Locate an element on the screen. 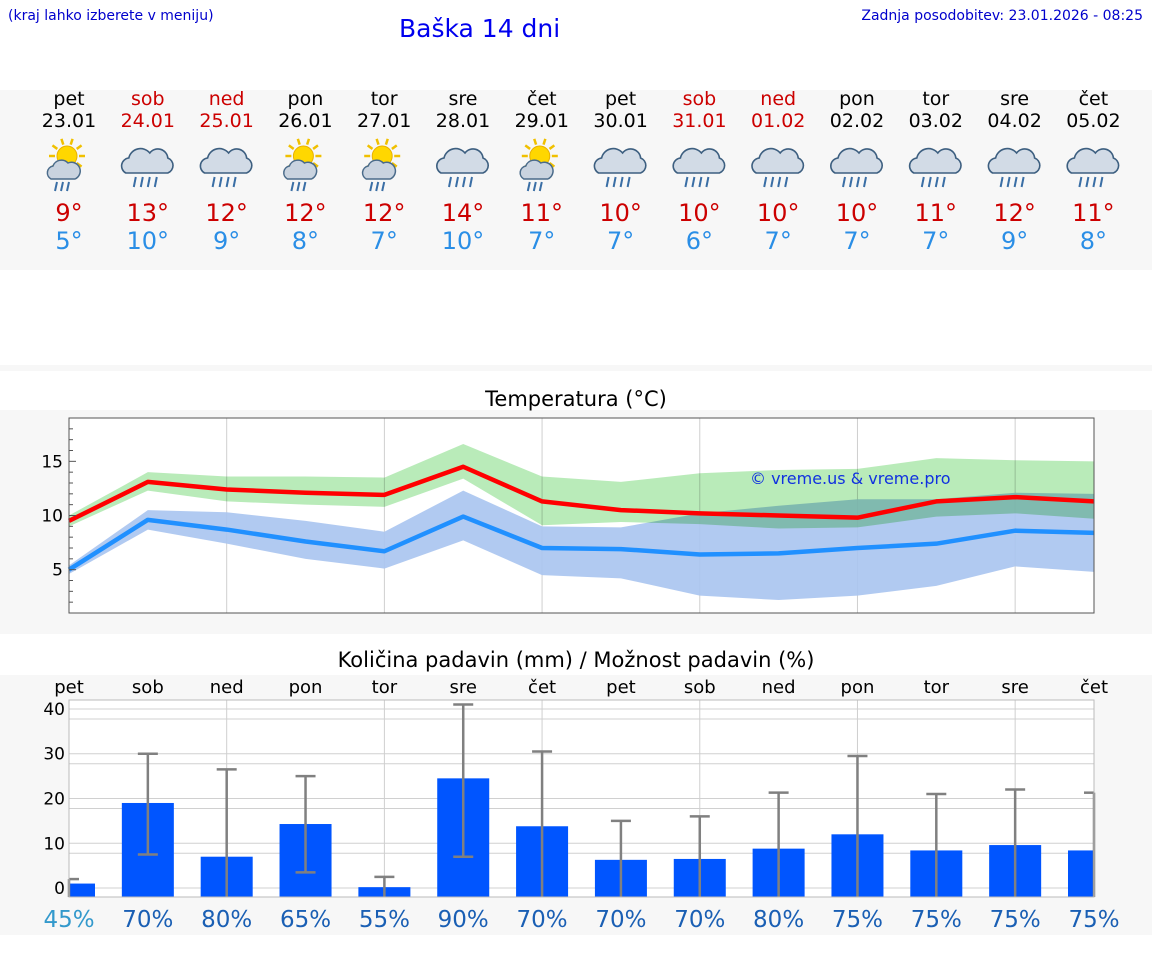  day-name: ned is located at coordinates (226, 99).